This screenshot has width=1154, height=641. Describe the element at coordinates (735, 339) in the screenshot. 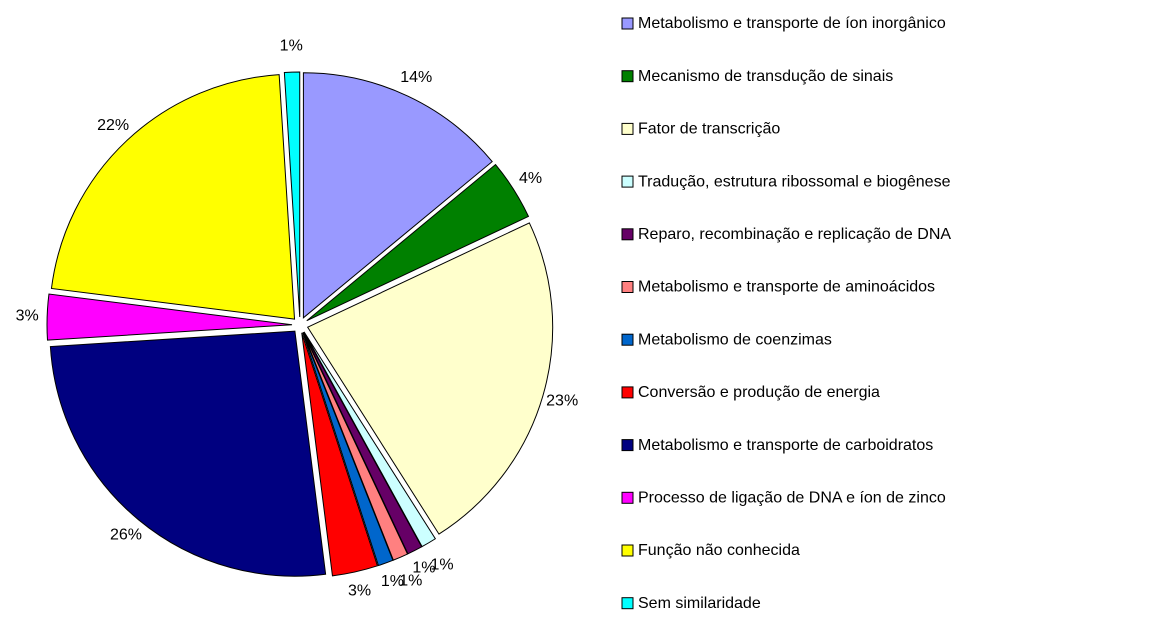

I see `legend-label: Metabolismo de coenzimas` at that location.